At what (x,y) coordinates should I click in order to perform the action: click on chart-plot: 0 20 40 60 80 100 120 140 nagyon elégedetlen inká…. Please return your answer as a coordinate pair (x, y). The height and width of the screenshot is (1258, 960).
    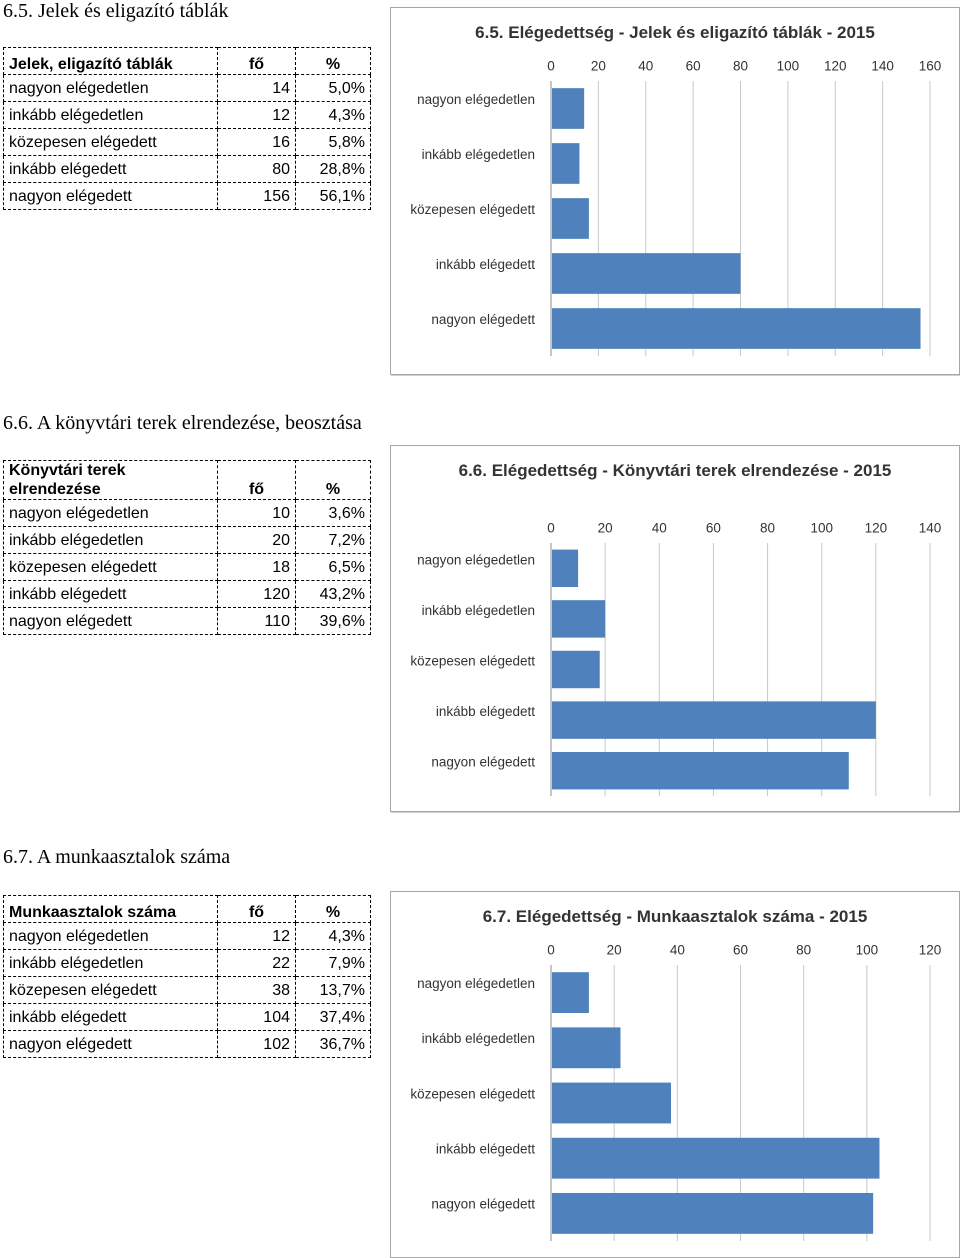
    Looking at the image, I should click on (675, 658).